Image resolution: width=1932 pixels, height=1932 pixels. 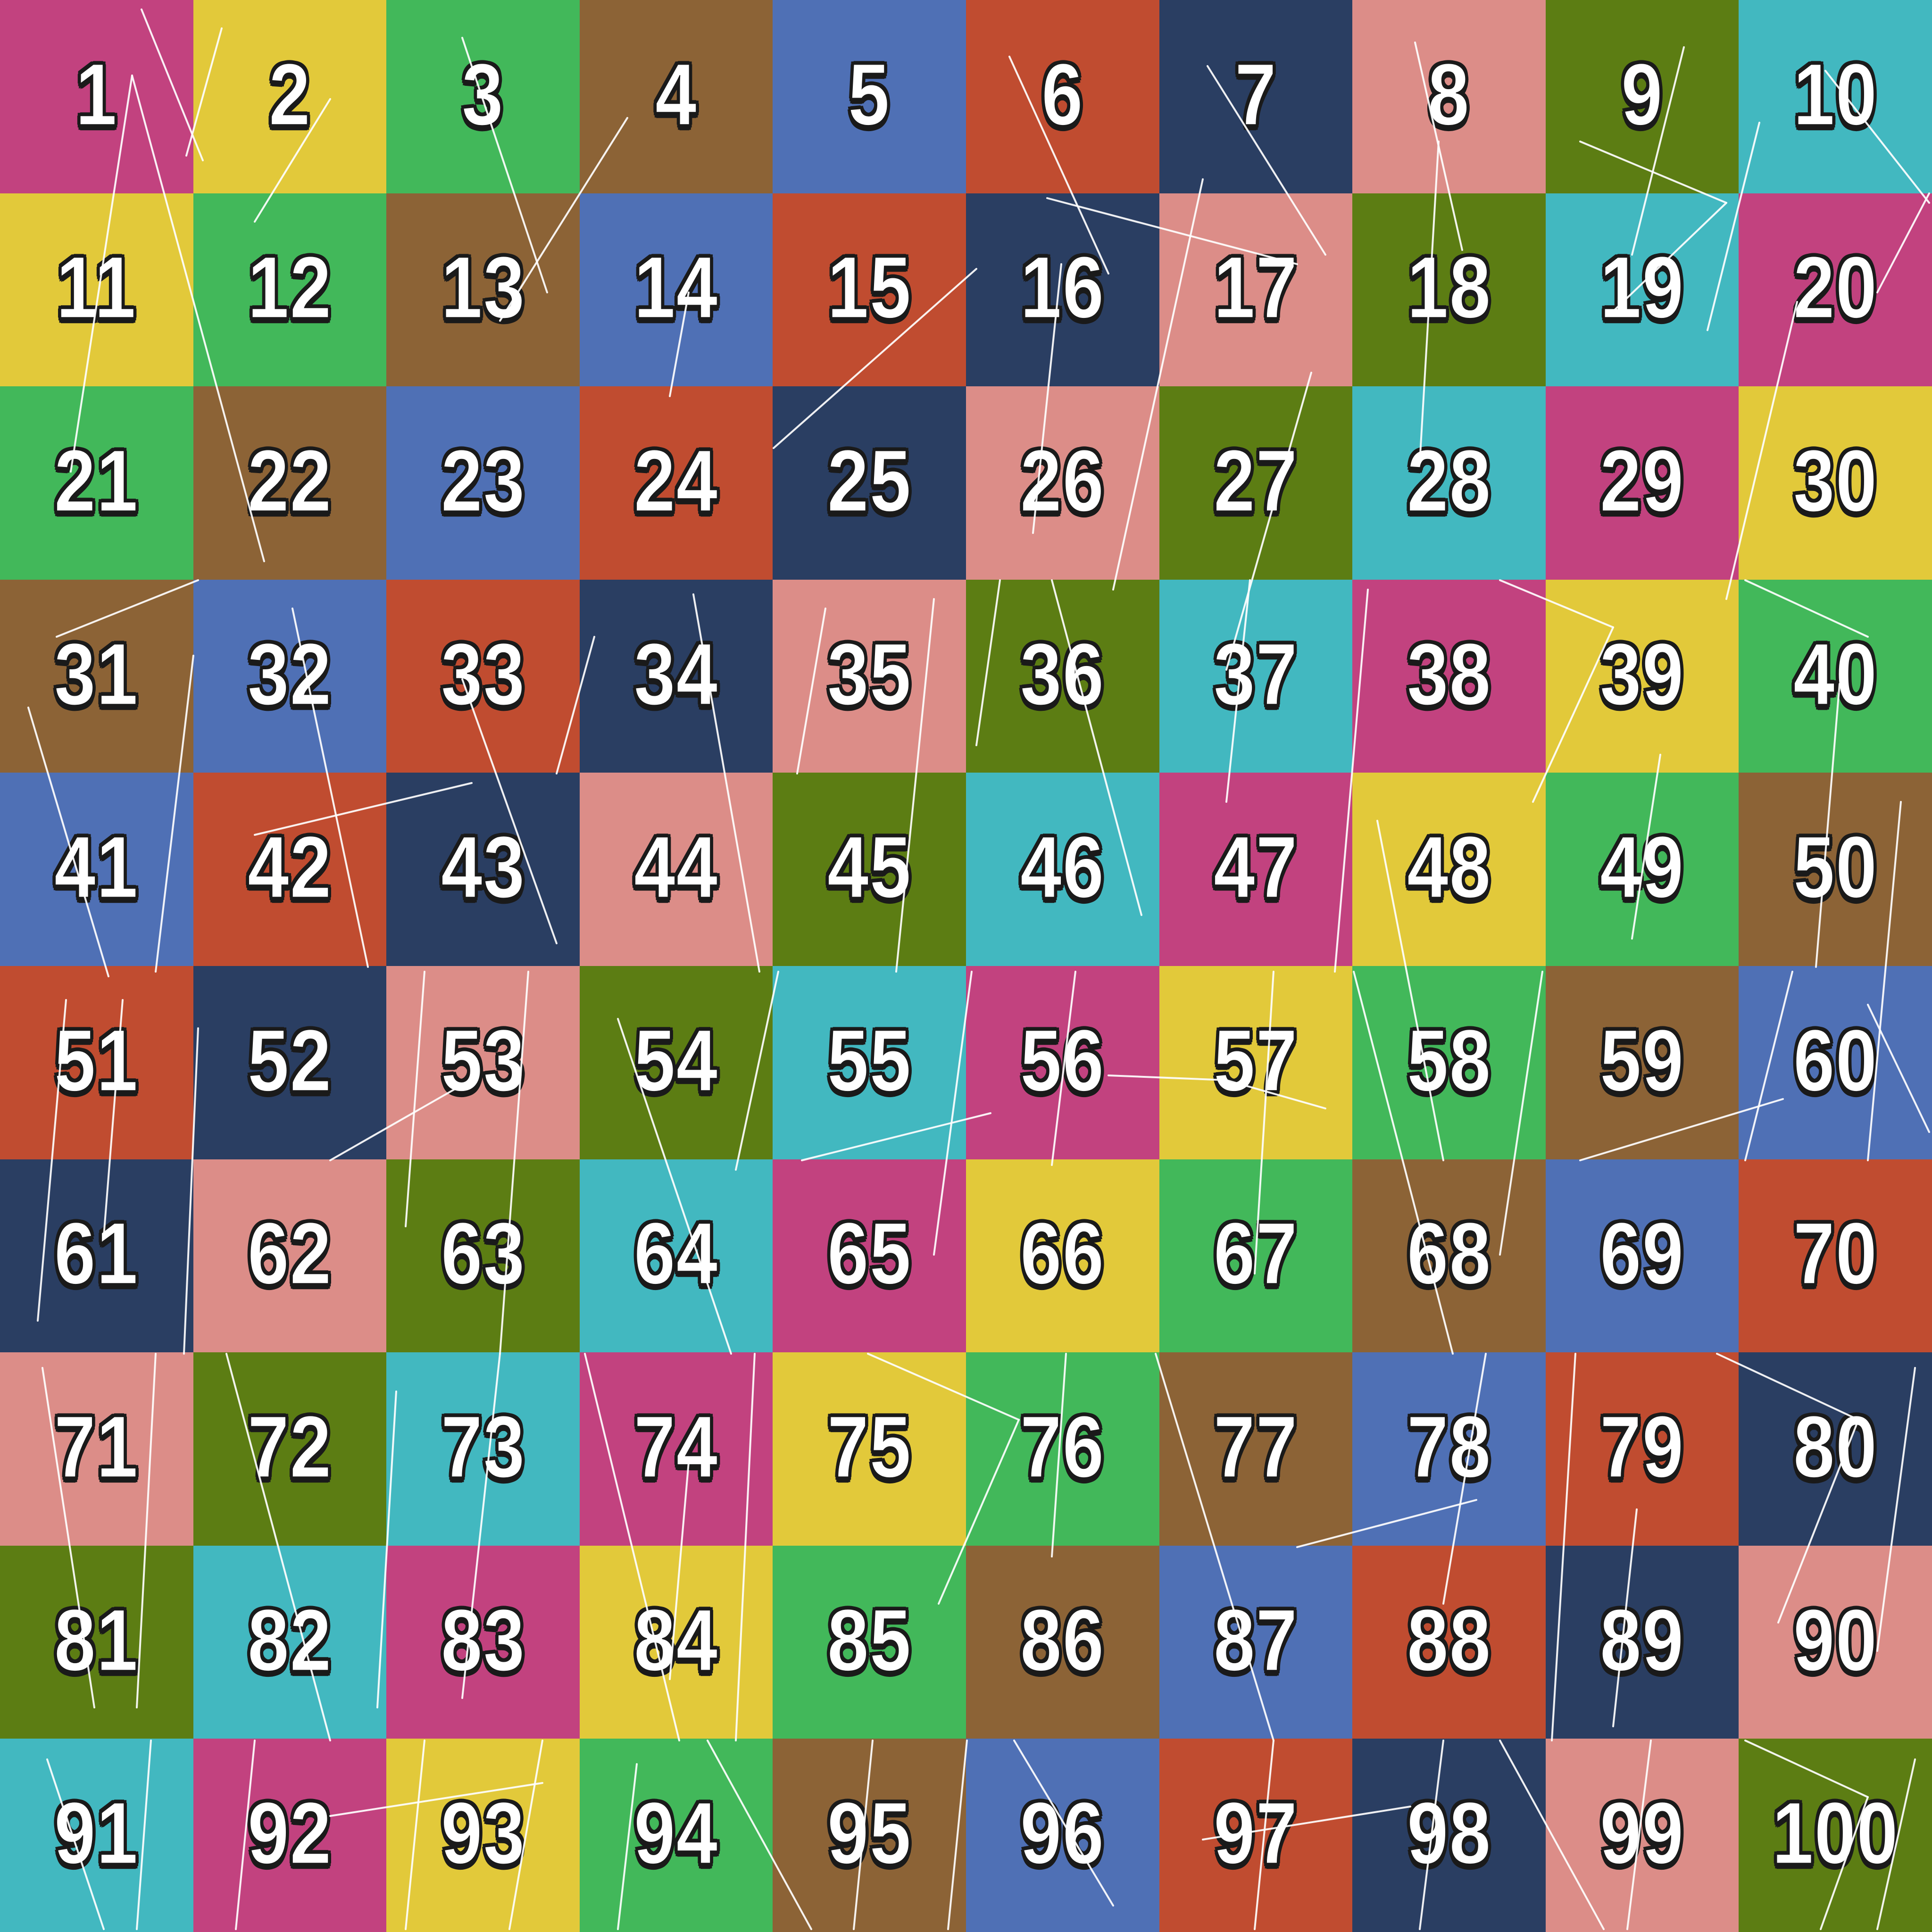 I want to click on grid-cell-41: 41, so click(x=96, y=870).